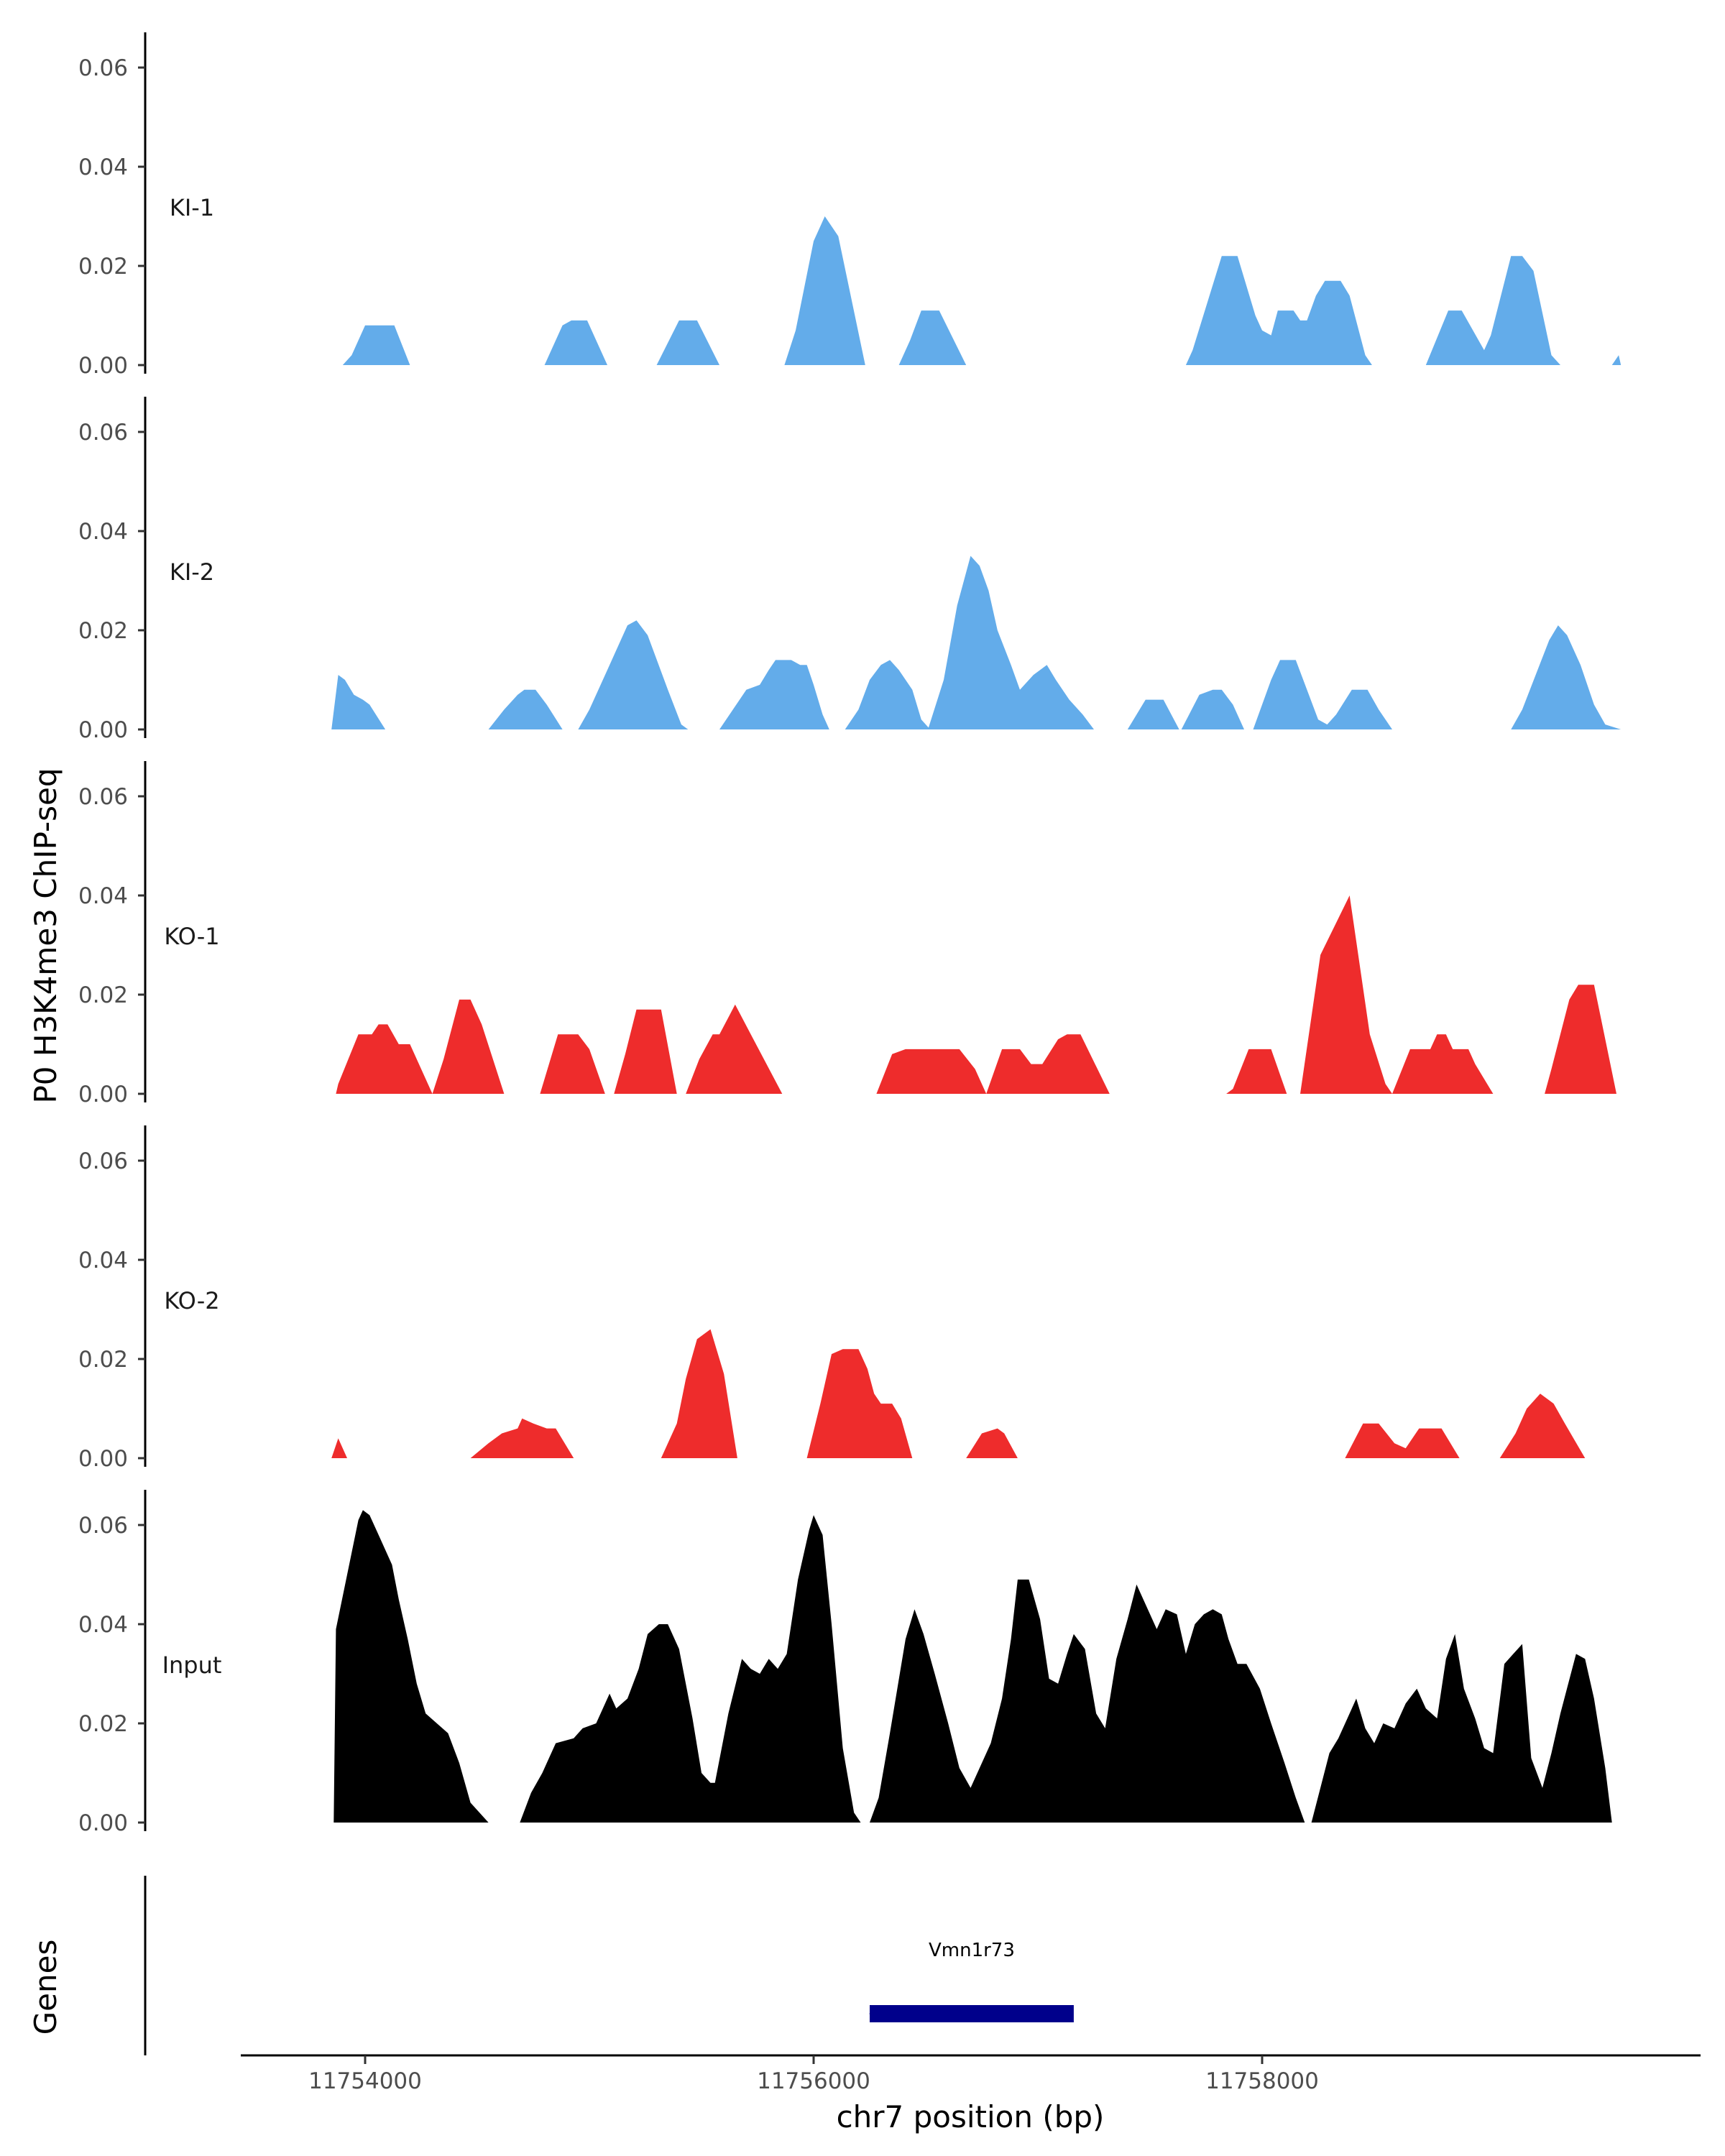 Image resolution: width=1725 pixels, height=2156 pixels. I want to click on gene-features: Vmn1r73, so click(971, 1981).